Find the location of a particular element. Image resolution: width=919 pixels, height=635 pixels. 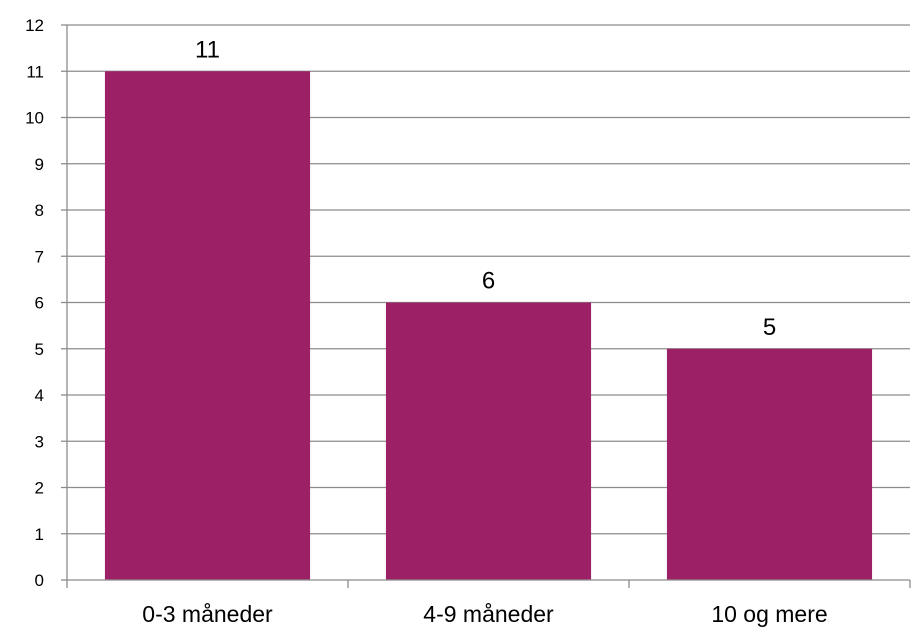

y-tick-label: 2 is located at coordinates (39, 488).